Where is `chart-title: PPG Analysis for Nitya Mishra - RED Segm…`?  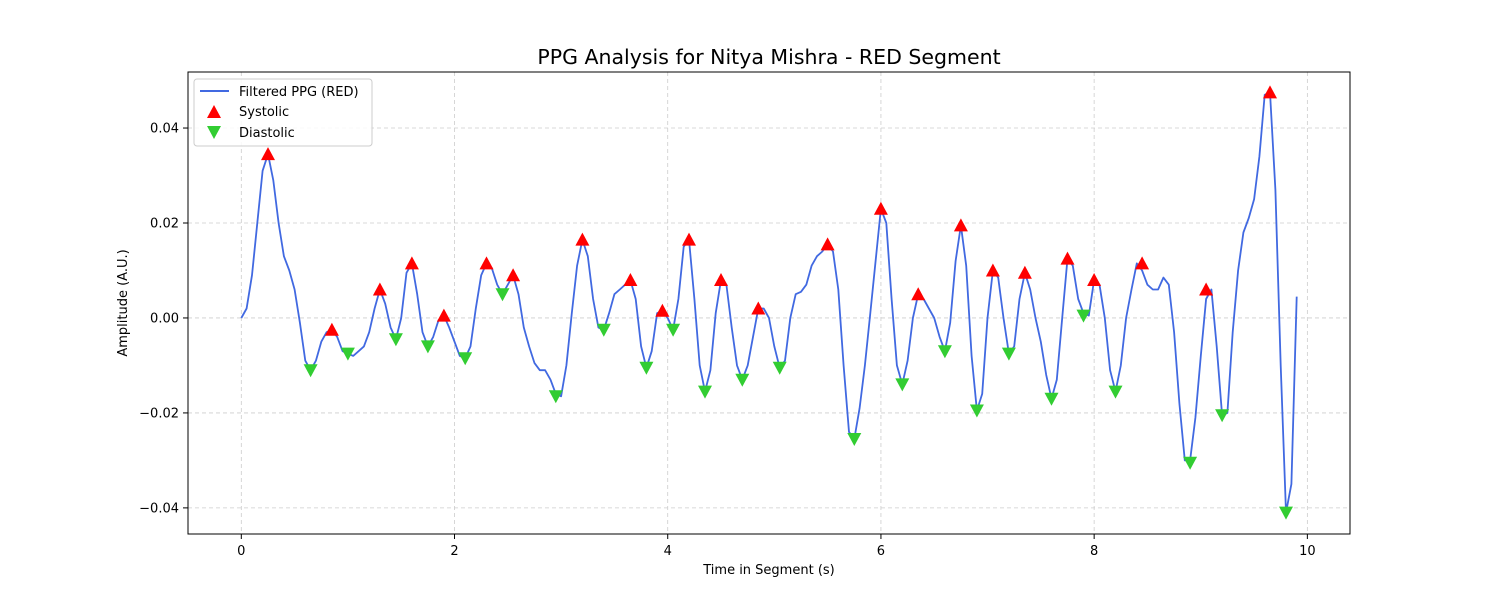 chart-title: PPG Analysis for Nitya Mishra - RED Segm… is located at coordinates (768, 57).